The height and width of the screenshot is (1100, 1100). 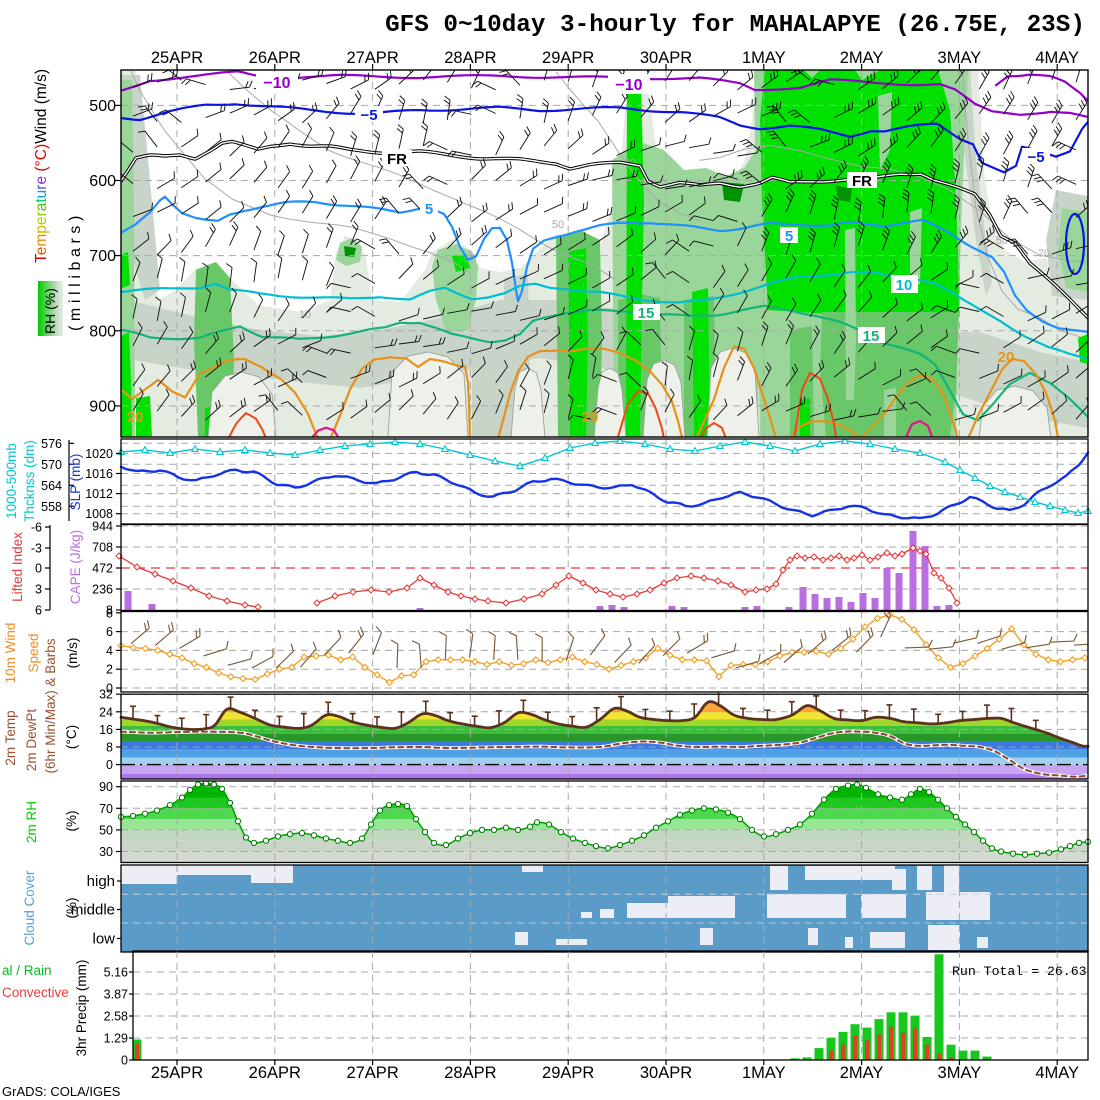 I want to click on svg-text: 944, so click(x=102, y=527).